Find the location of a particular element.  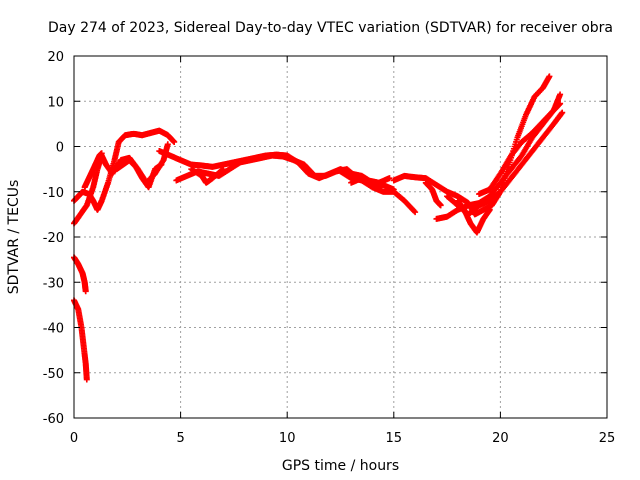

y-tick-label: 10 is located at coordinates (55, 102).